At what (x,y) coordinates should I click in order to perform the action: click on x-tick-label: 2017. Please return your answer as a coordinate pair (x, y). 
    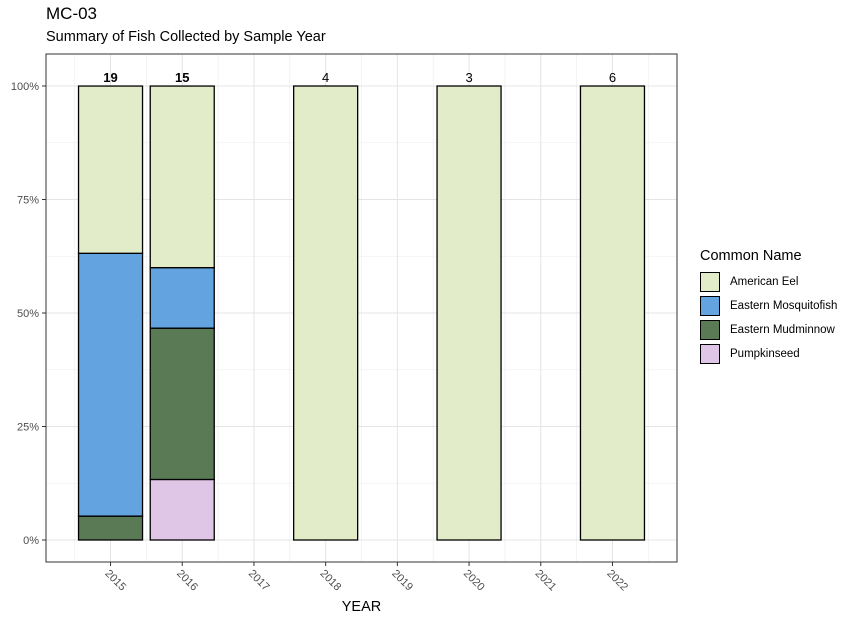
    Looking at the image, I should click on (259, 581).